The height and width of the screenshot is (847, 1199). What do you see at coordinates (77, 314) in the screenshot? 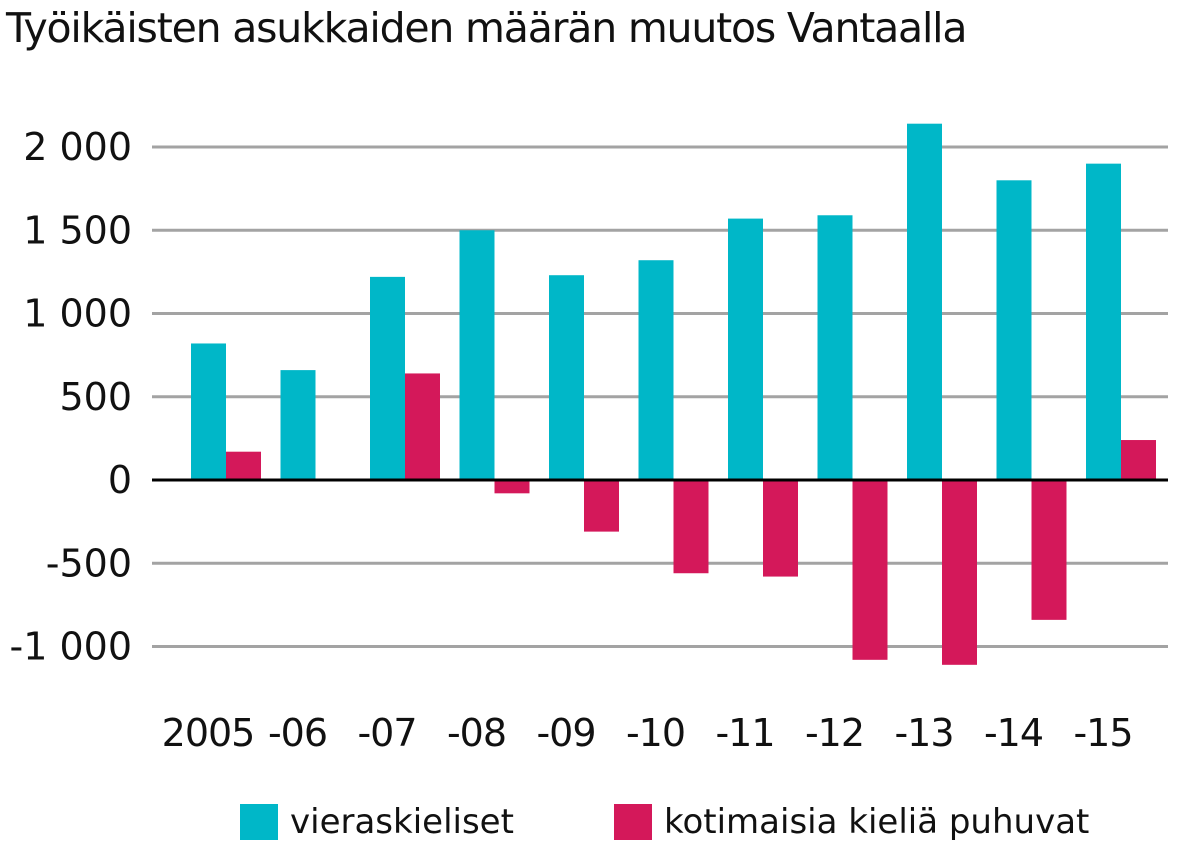
I see `y-tick-label: 1 000` at bounding box center [77, 314].